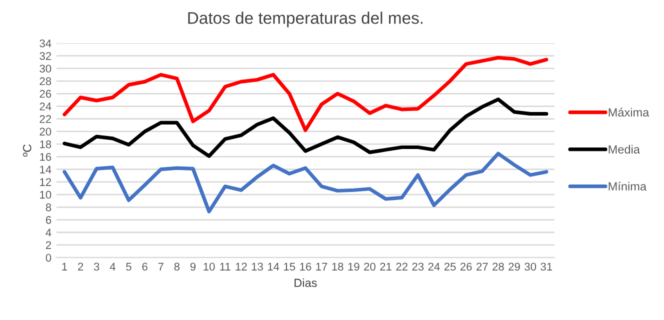 The image size is (664, 320). What do you see at coordinates (145, 266) in the screenshot?
I see `x-tick-label: 6` at bounding box center [145, 266].